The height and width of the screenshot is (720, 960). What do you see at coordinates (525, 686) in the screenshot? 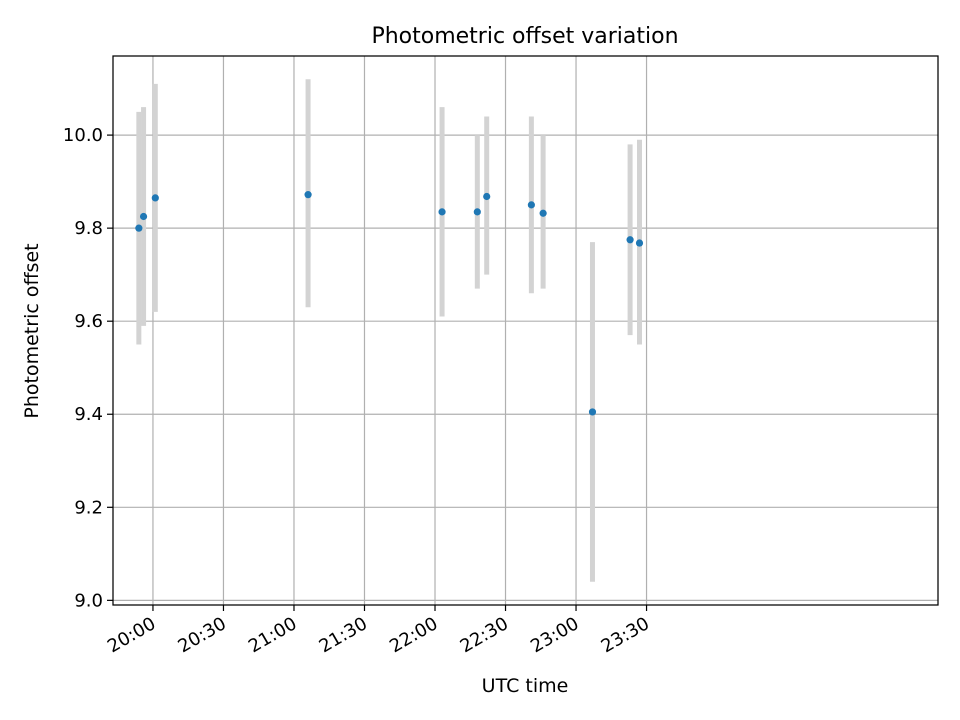
I see `x-axis-label: UTC time` at bounding box center [525, 686].